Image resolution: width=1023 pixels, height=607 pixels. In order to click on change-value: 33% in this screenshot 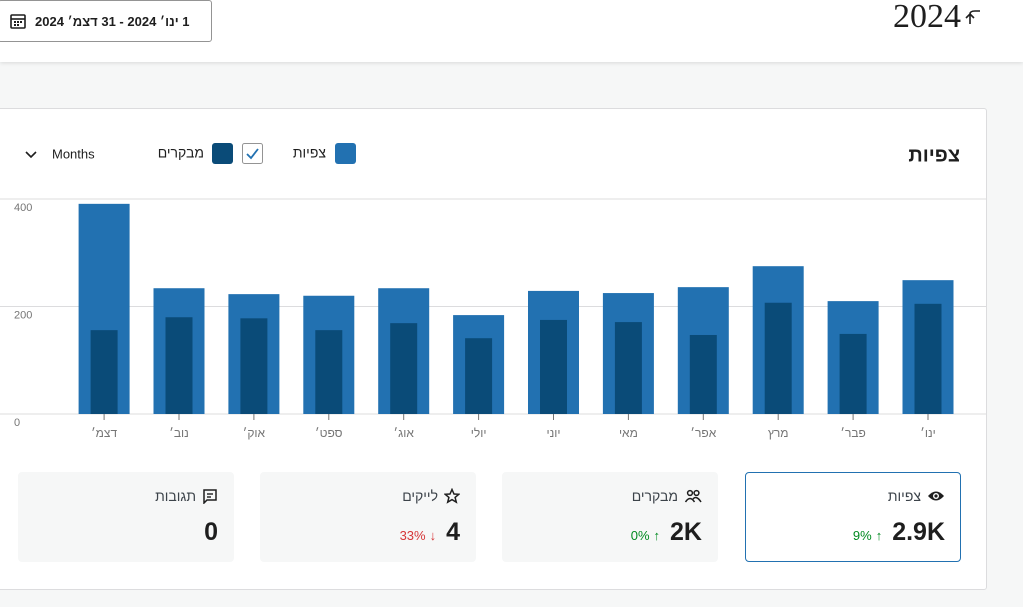, I will do `click(412, 535)`.